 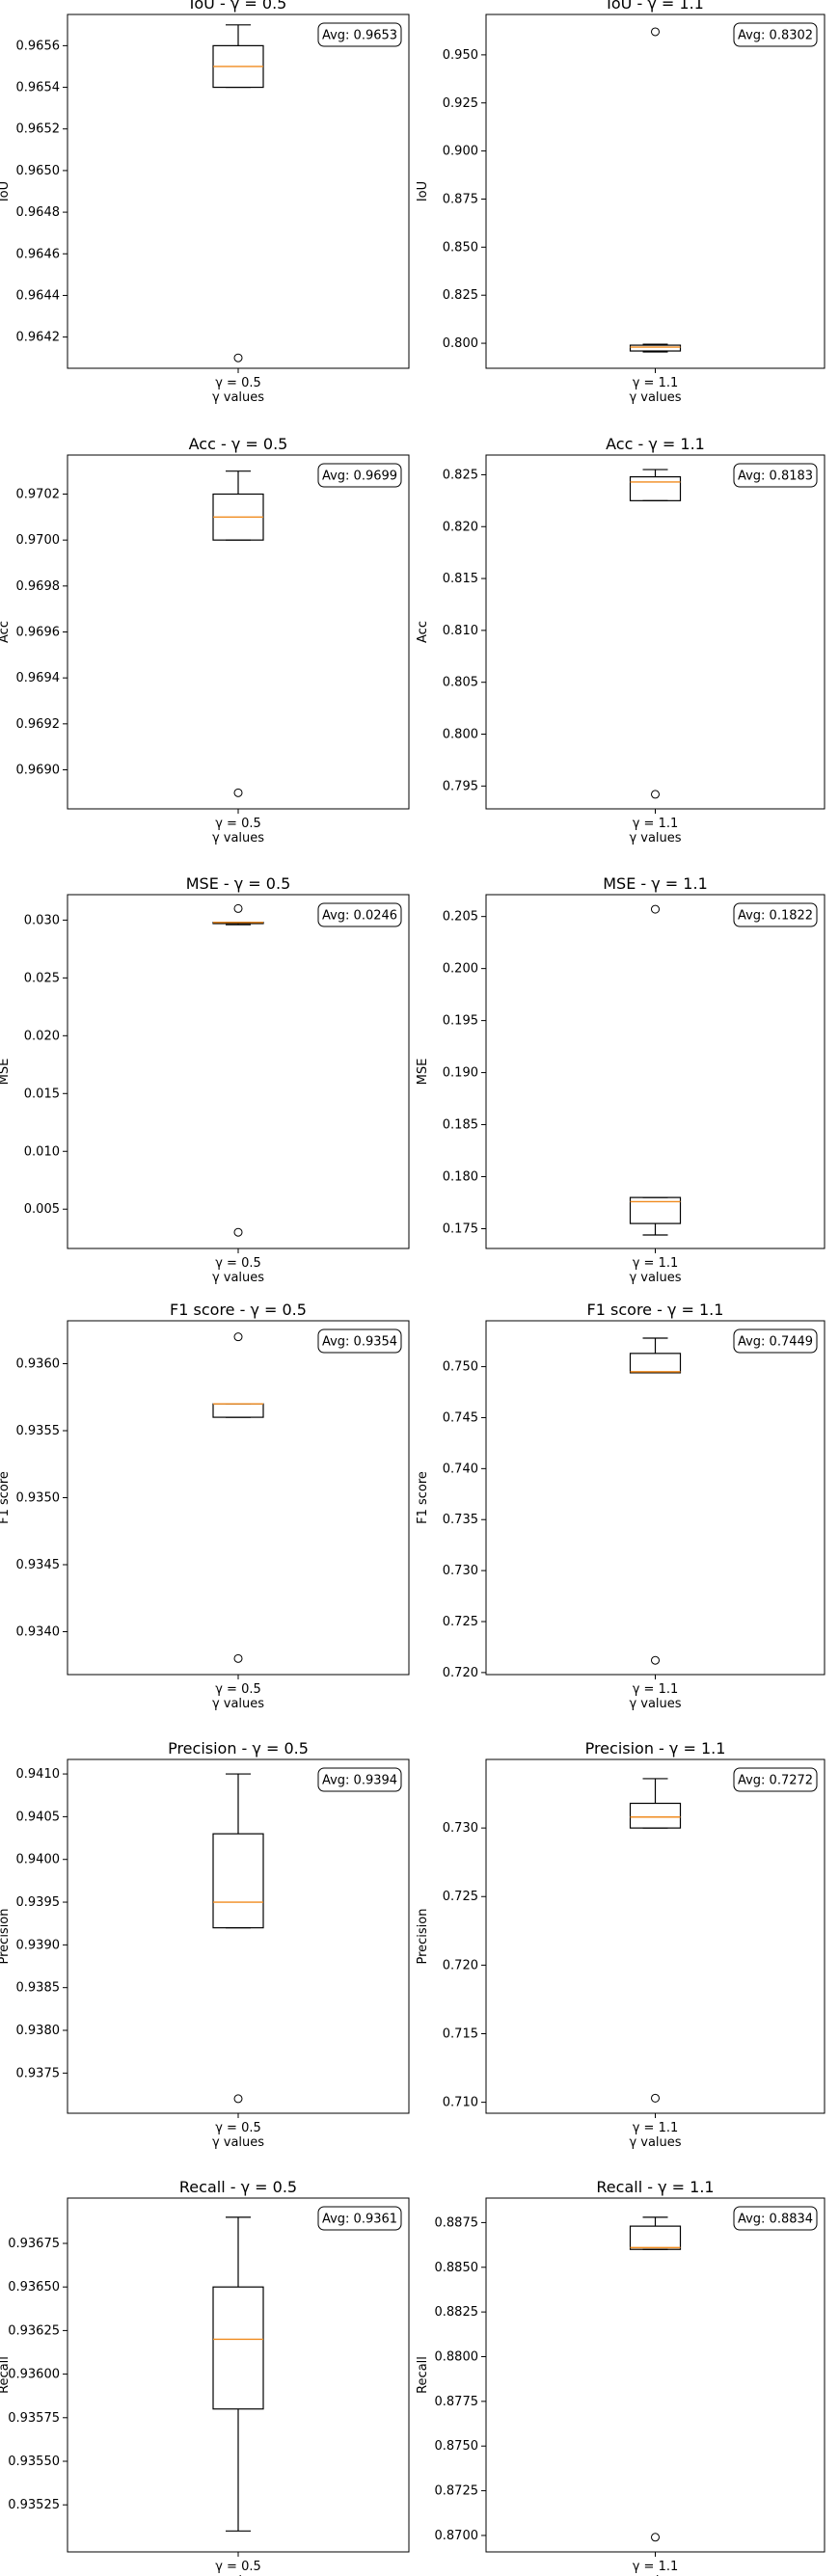 What do you see at coordinates (461, 786) in the screenshot?
I see `y-tick-label: 0.795` at bounding box center [461, 786].